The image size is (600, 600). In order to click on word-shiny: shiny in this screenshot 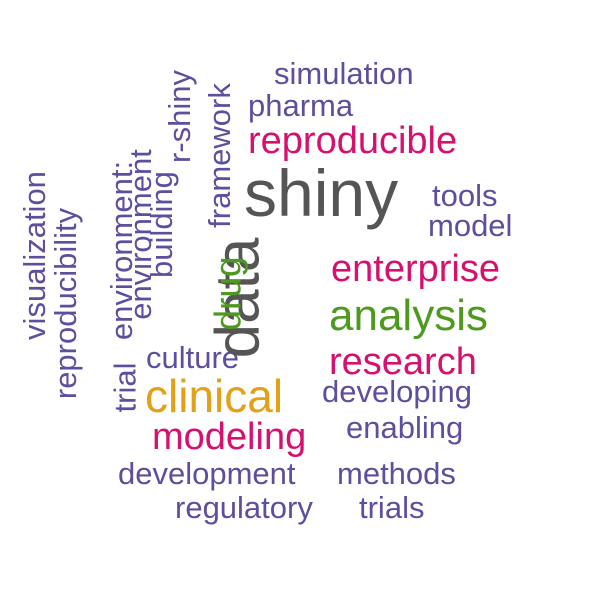, I will do `click(321, 193)`.